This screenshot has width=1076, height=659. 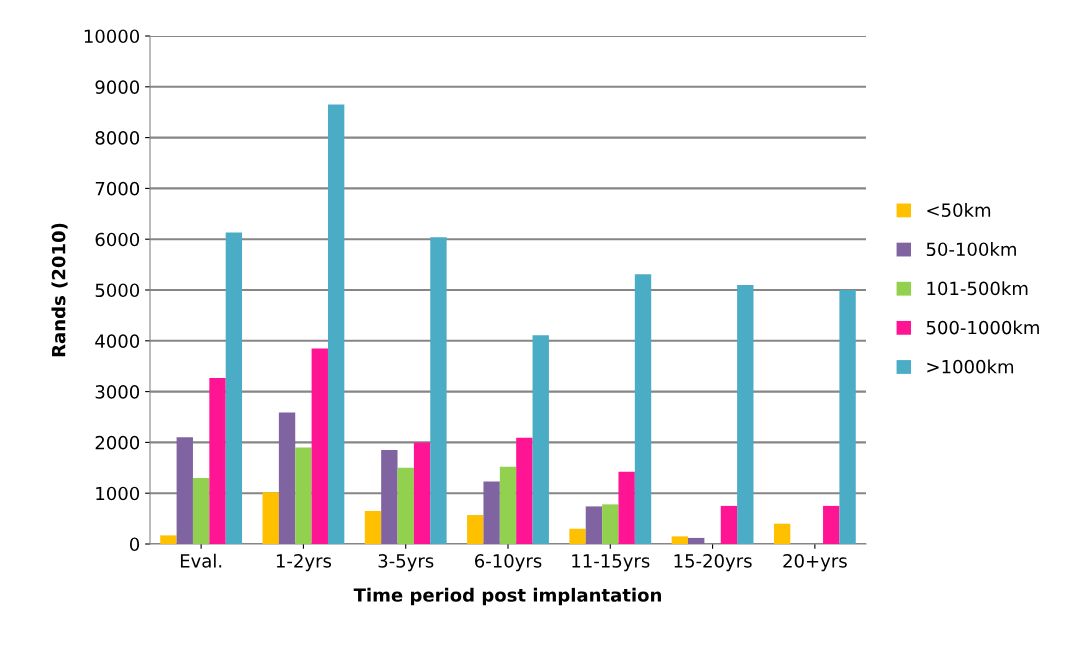 I want to click on y-tick-label: 4000, so click(x=117, y=341).